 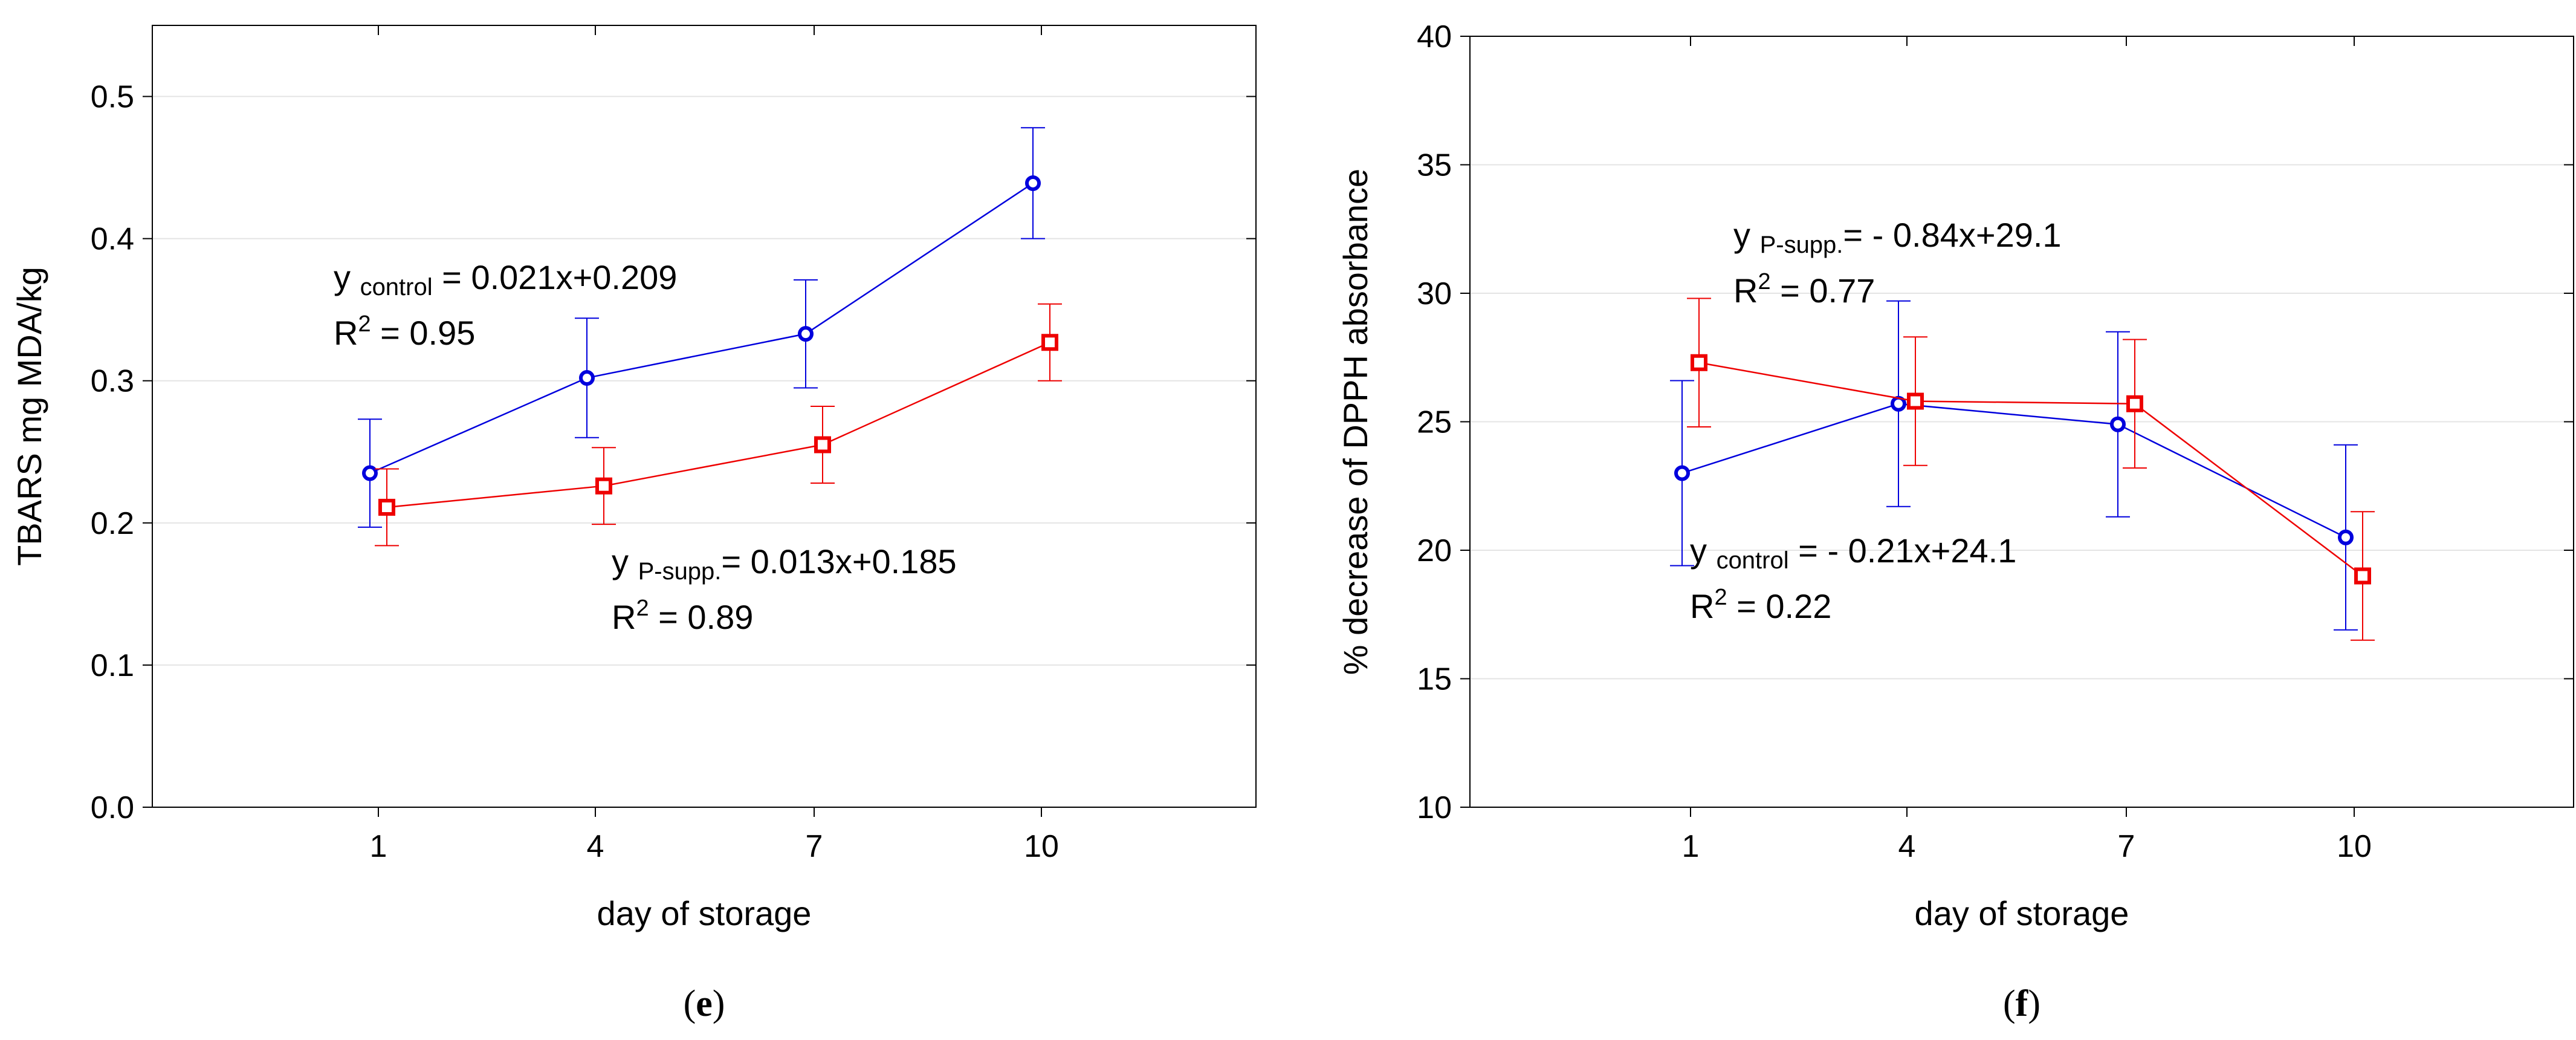 What do you see at coordinates (838, 561) in the screenshot?
I see `equation-formula: = 0.013x+0.185` at bounding box center [838, 561].